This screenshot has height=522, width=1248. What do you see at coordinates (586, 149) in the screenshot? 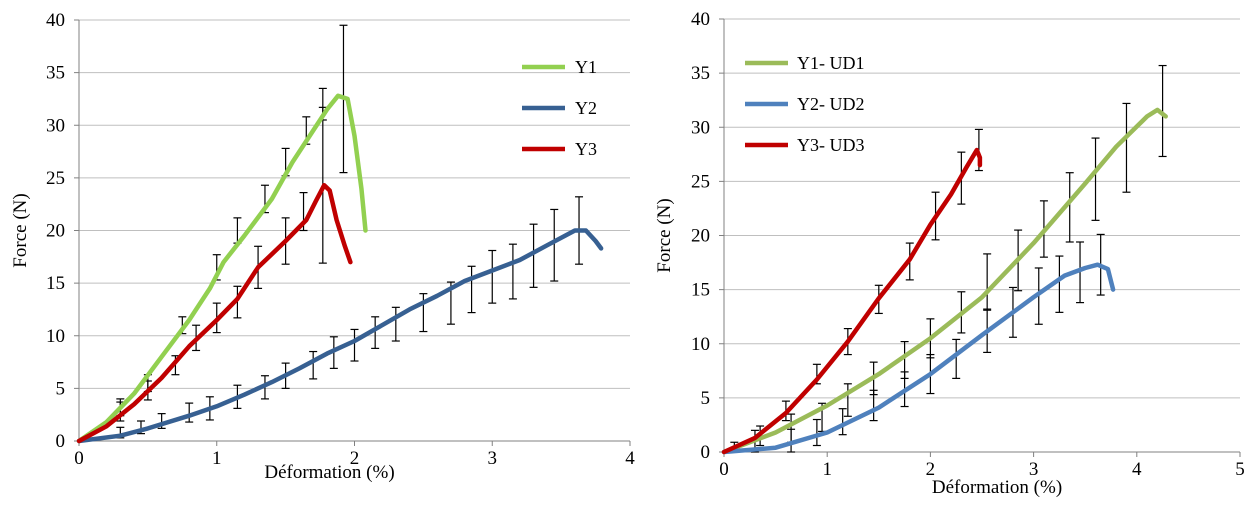
I see `legend-label: Y3` at bounding box center [586, 149].